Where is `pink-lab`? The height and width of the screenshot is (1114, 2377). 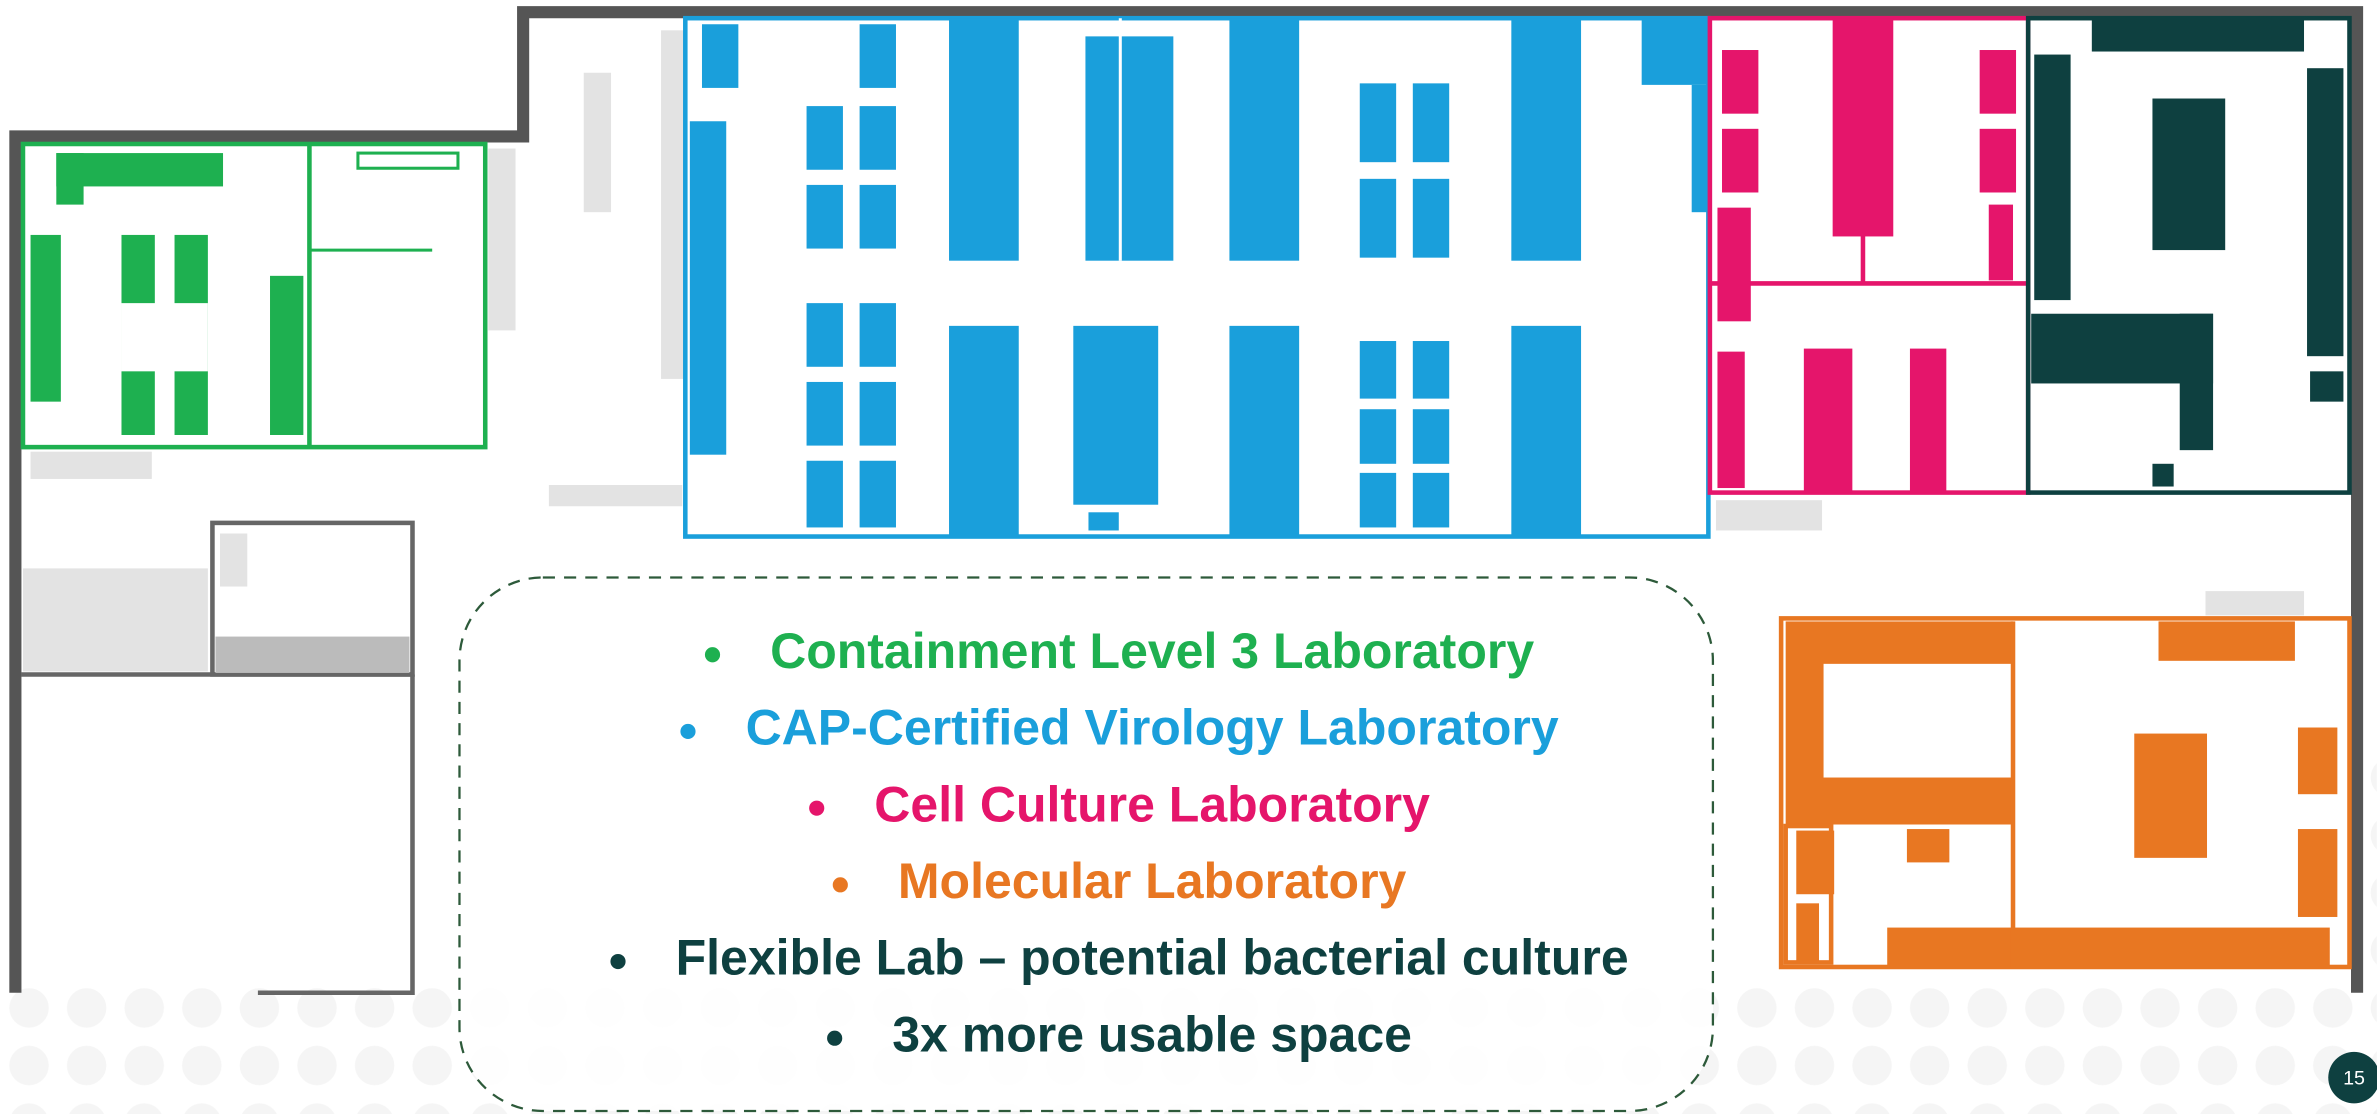 pink-lab is located at coordinates (1869, 255).